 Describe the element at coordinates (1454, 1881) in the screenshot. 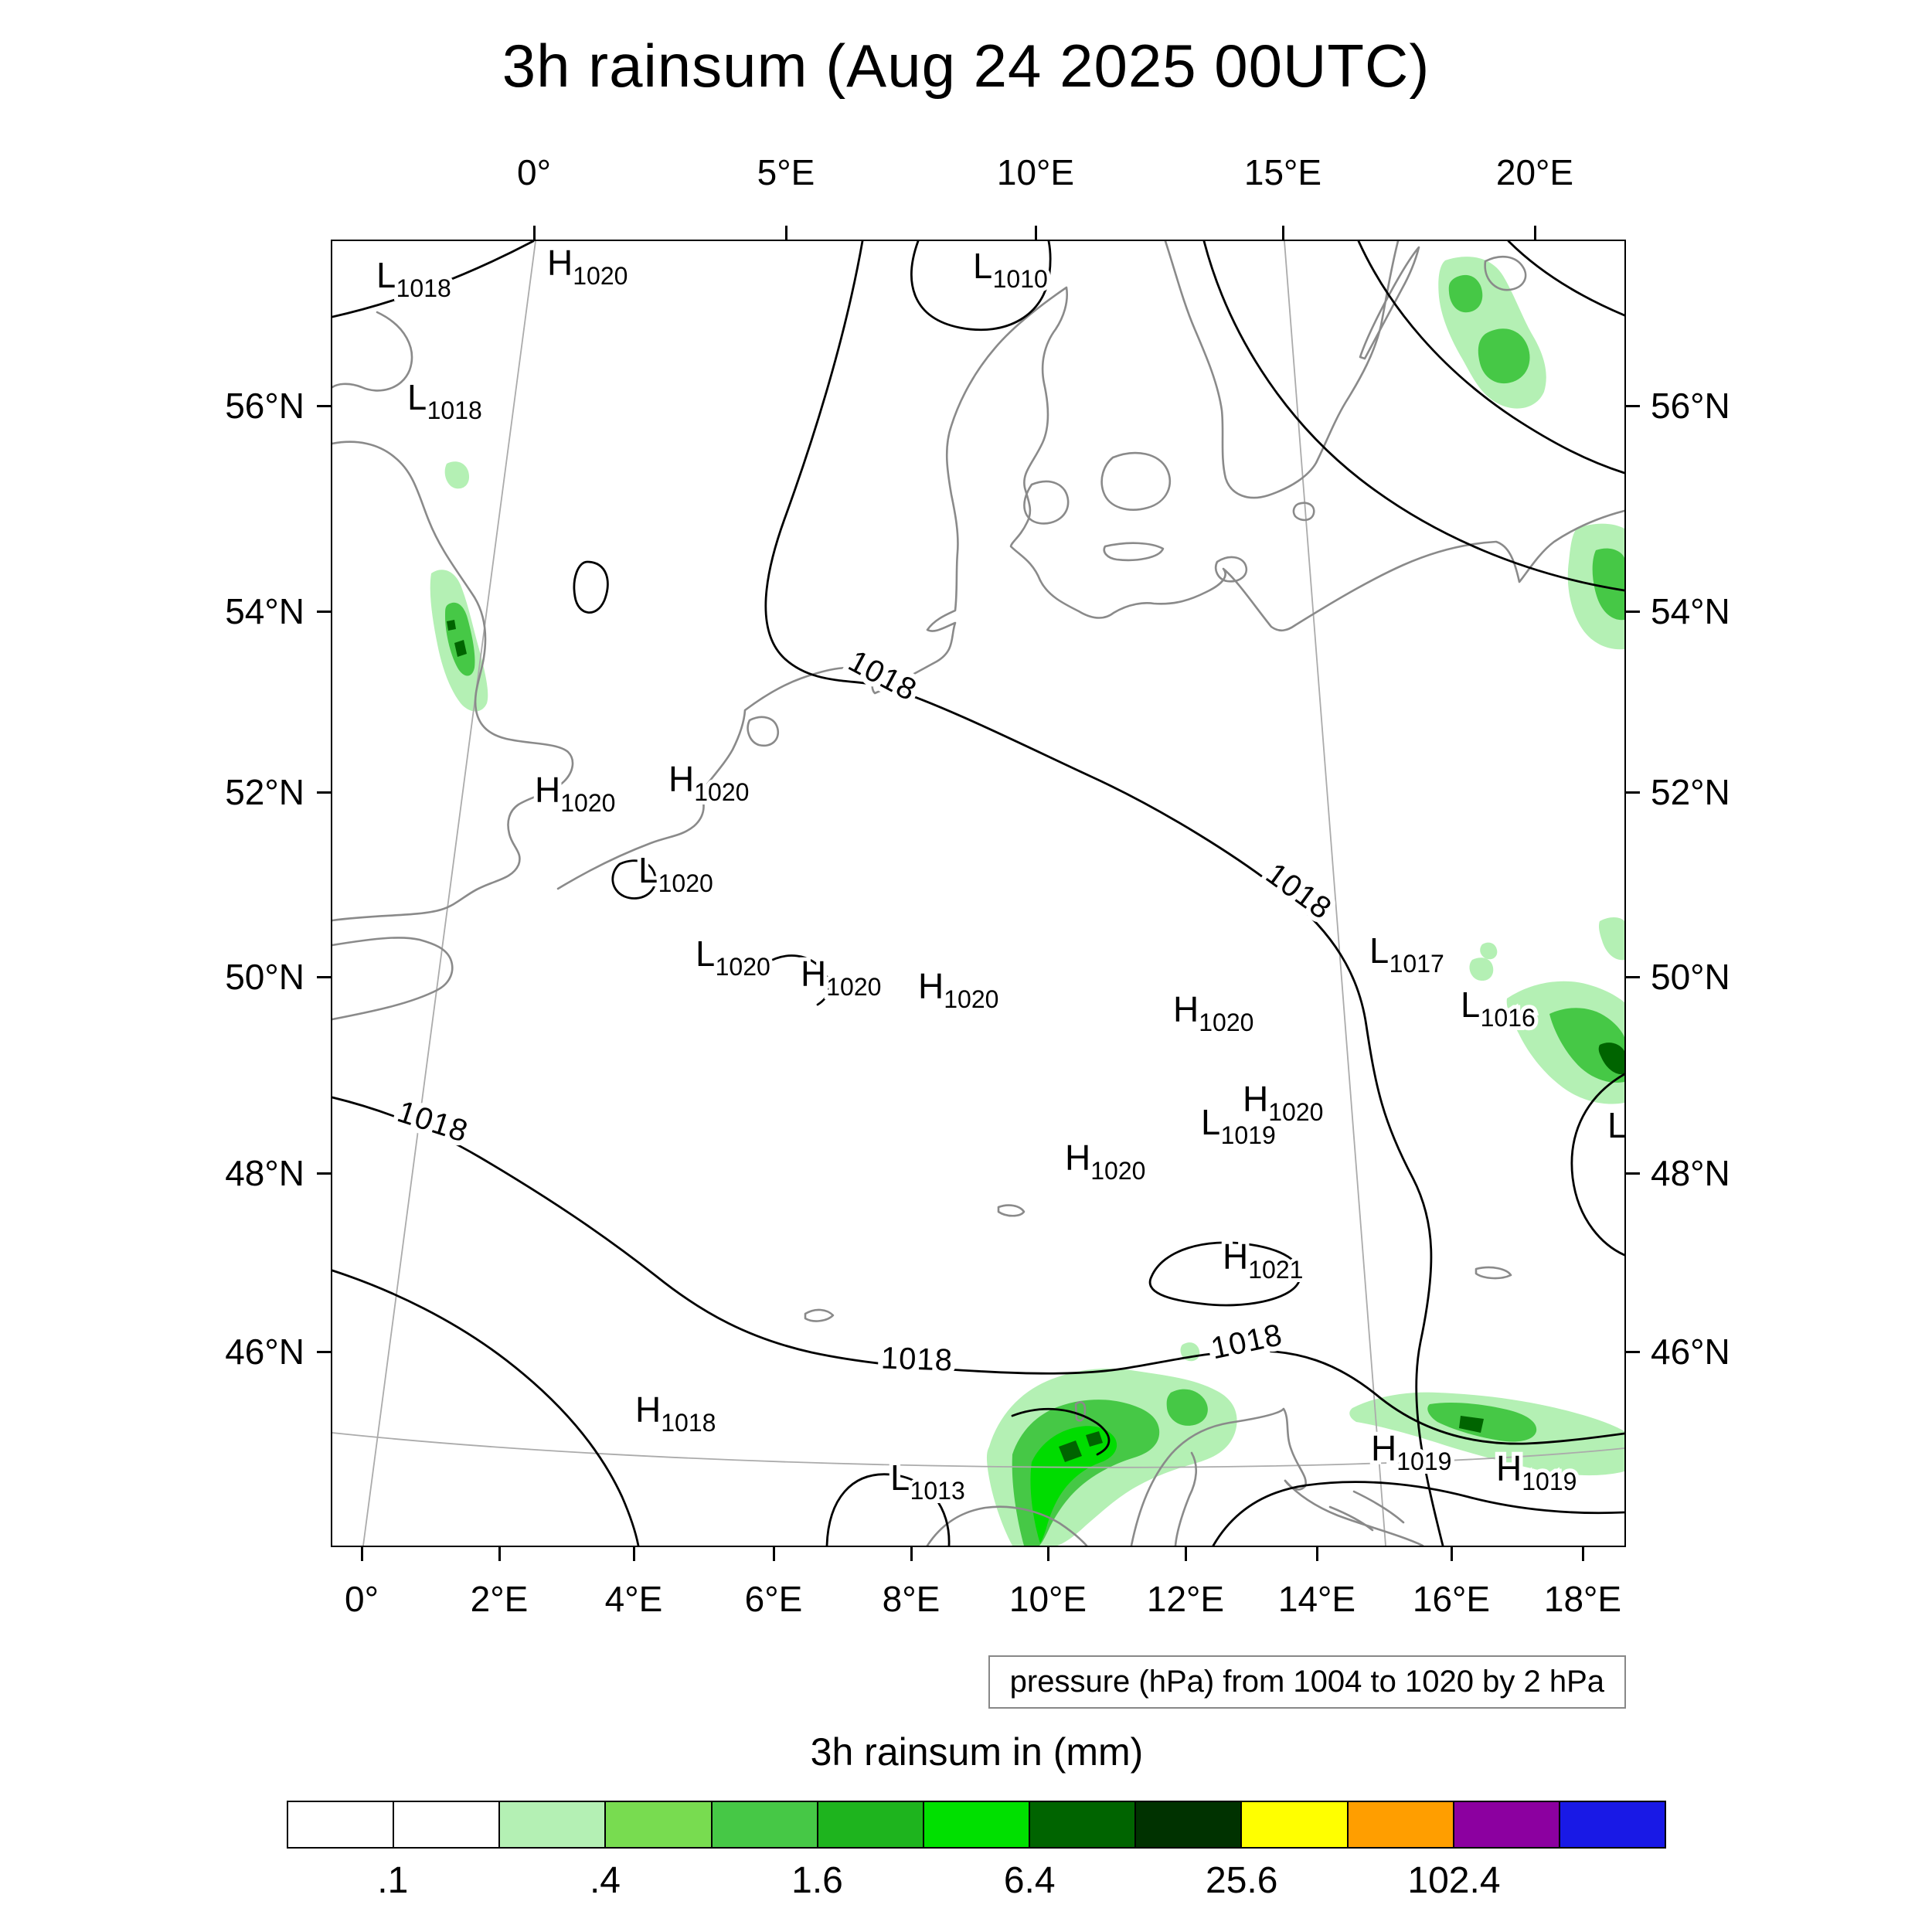

I see `colorbar-tick-label: 102.4` at that location.